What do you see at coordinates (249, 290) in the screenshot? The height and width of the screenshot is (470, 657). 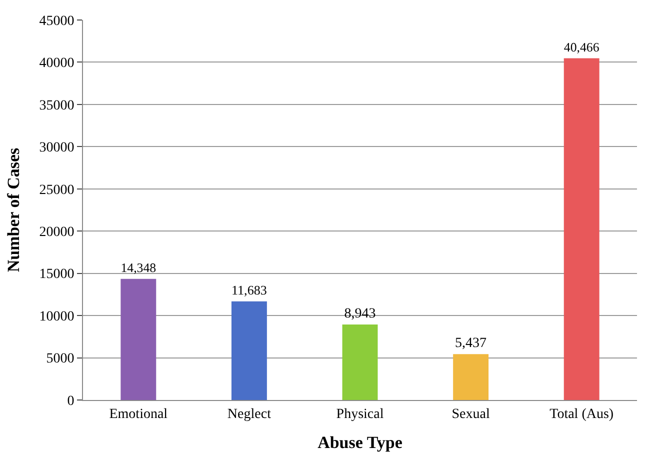 I see `data-label: 11,683` at bounding box center [249, 290].